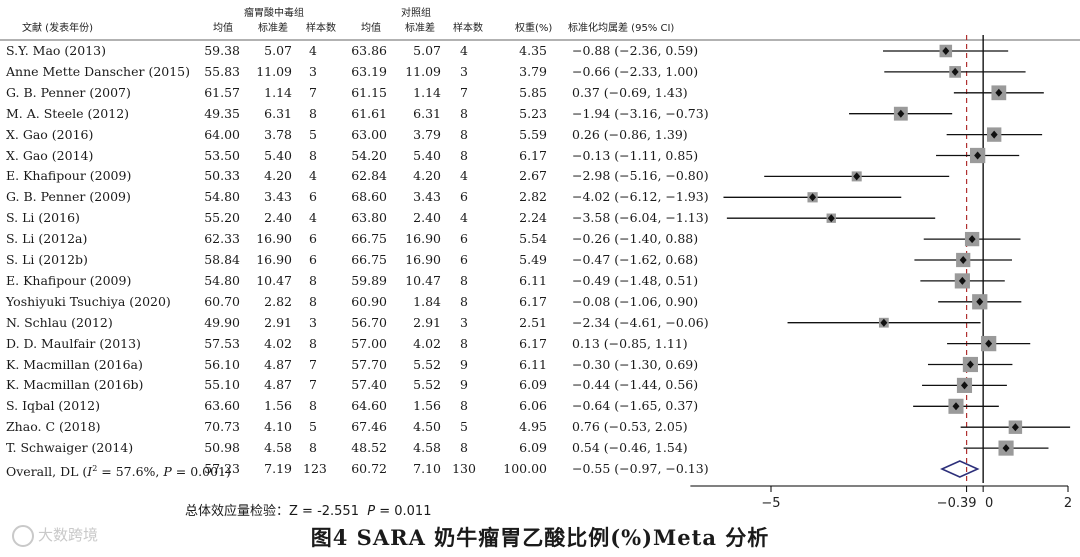 The width and height of the screenshot is (1080, 557). I want to click on cell-ci: 0.76 (−0.53, 2.05), so click(630, 427).